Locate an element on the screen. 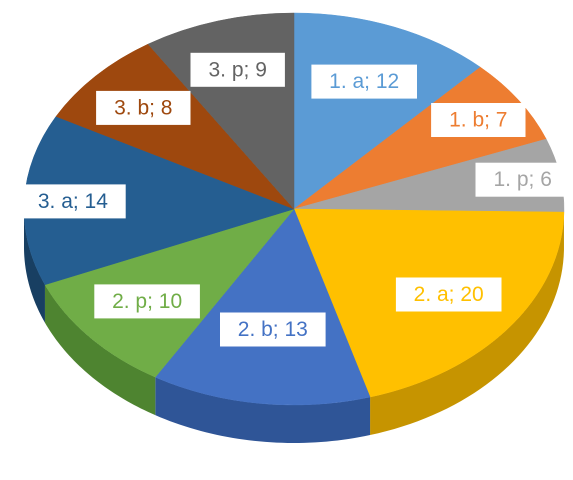 The image size is (573, 480). data-label-text-8: 3. b; 8 is located at coordinates (143, 107).